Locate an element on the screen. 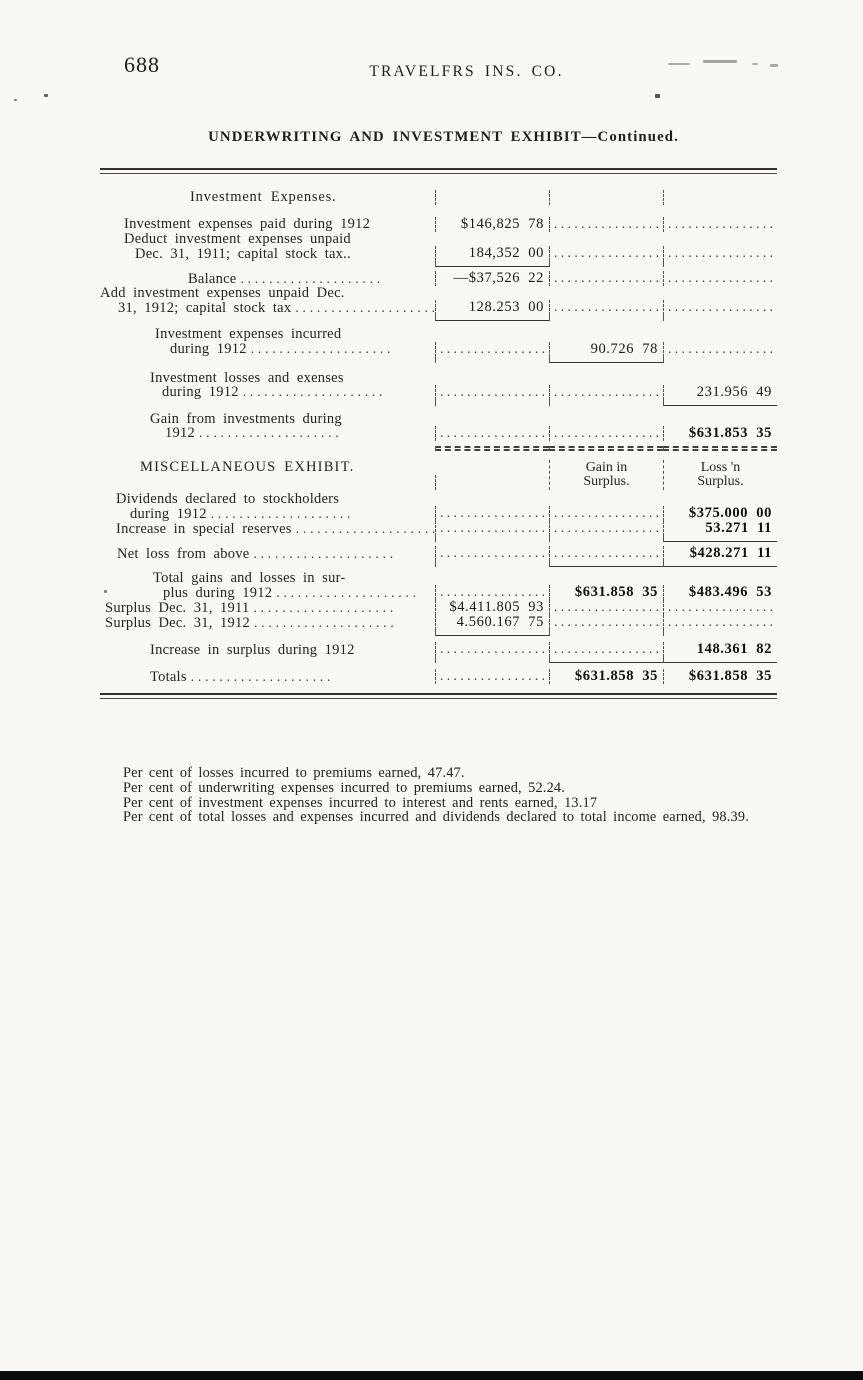 The width and height of the screenshot is (863, 1380). row-label: Increase in special reserves is located at coordinates (204, 529).